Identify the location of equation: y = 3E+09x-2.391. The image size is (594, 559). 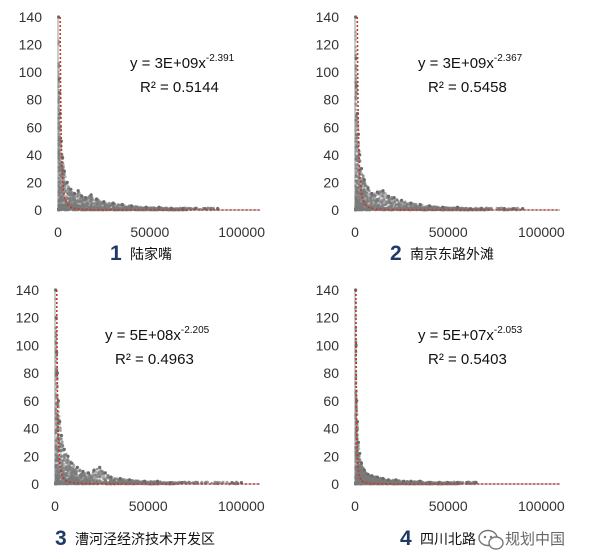
(182, 62).